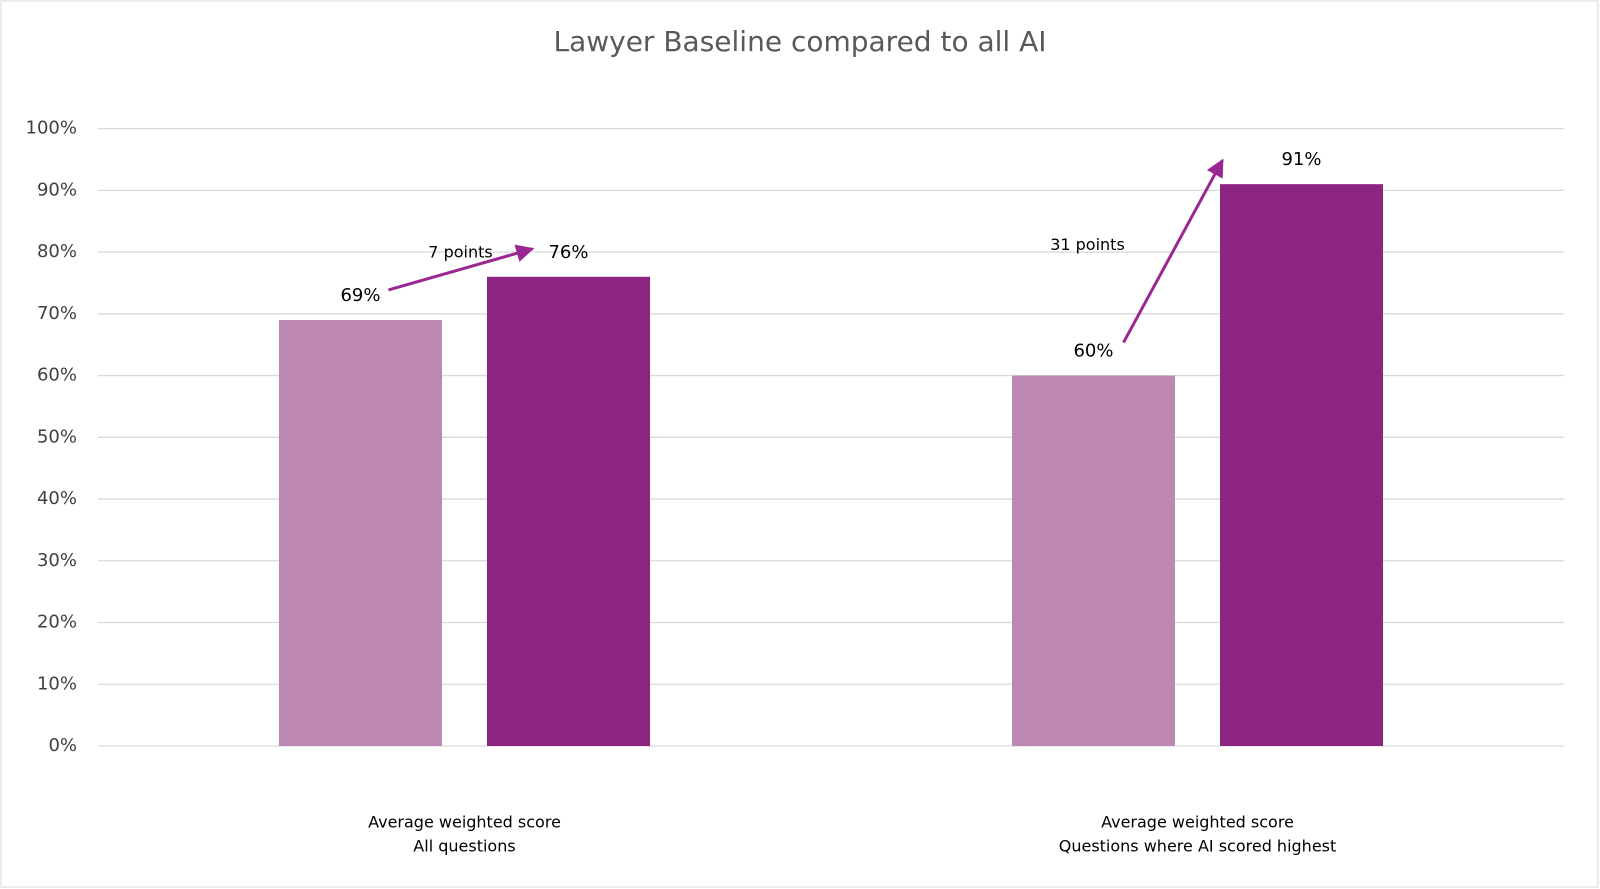  I want to click on data-label: 91%, so click(1301, 159).